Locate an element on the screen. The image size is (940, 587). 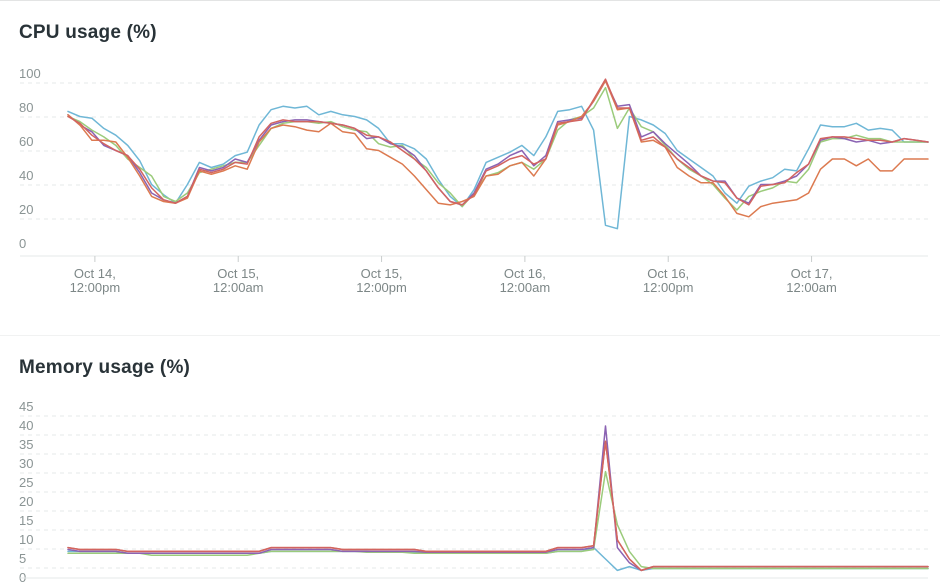
y-tick-label: 5 is located at coordinates (22, 558).